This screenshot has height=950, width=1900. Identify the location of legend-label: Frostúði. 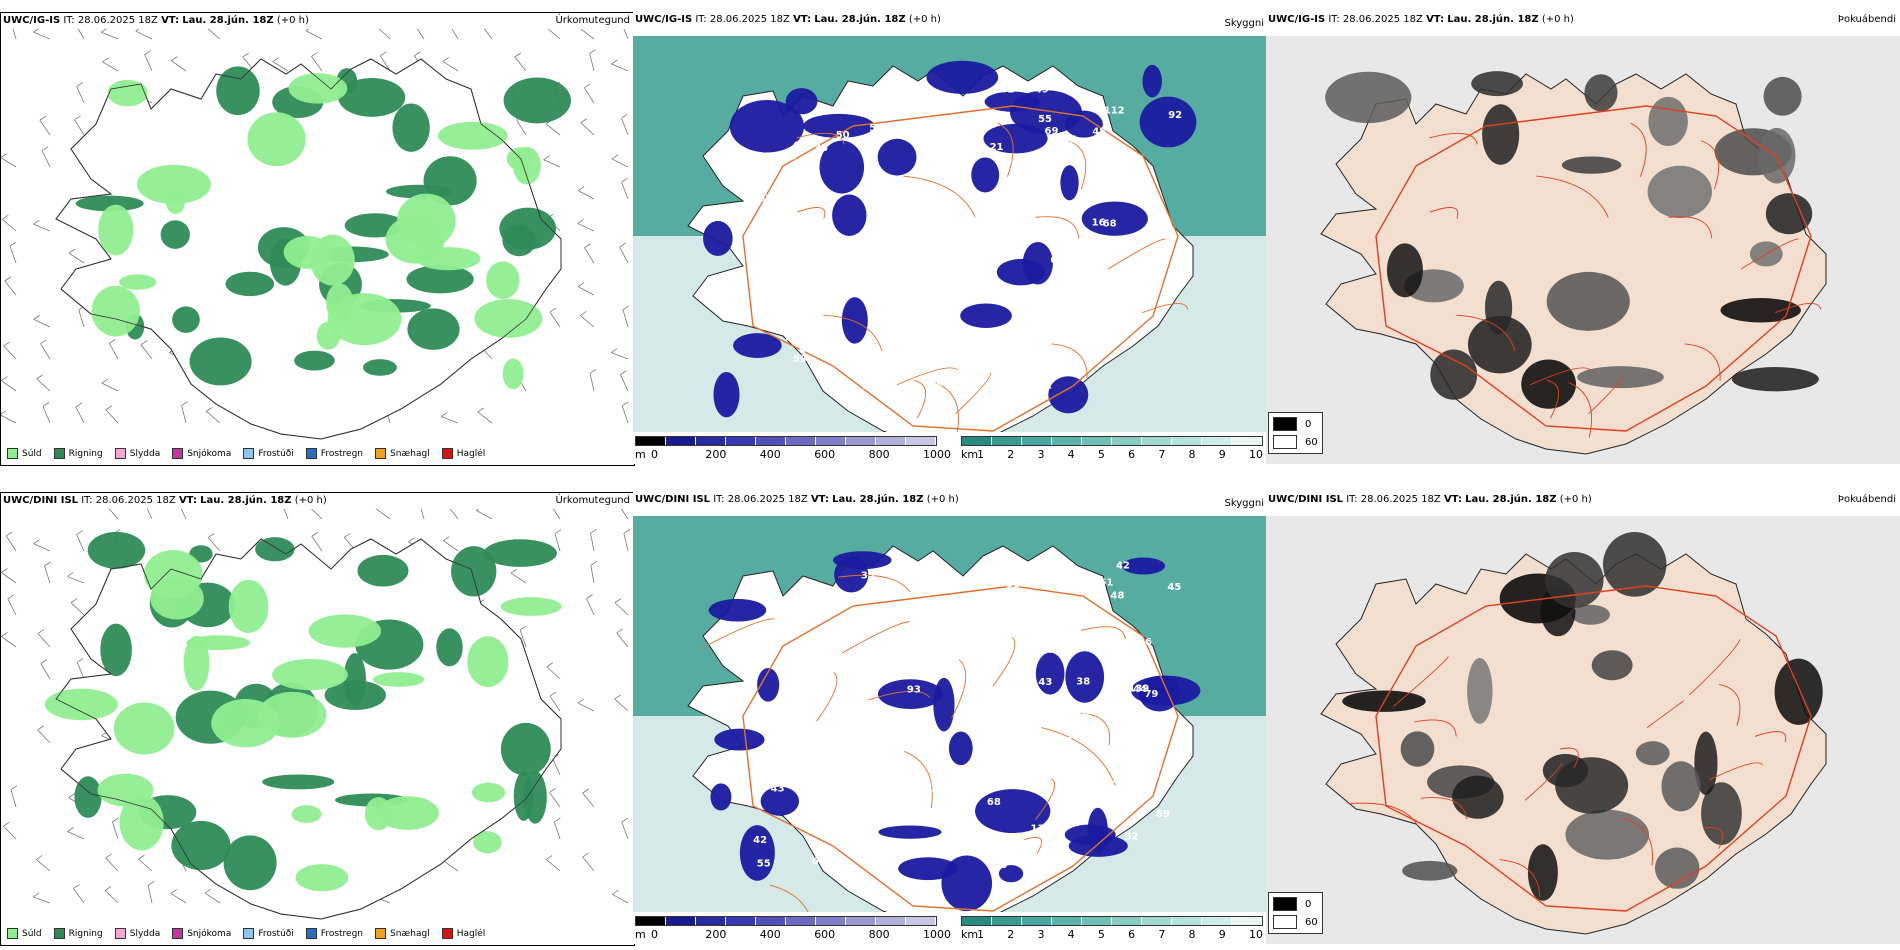
(276, 453).